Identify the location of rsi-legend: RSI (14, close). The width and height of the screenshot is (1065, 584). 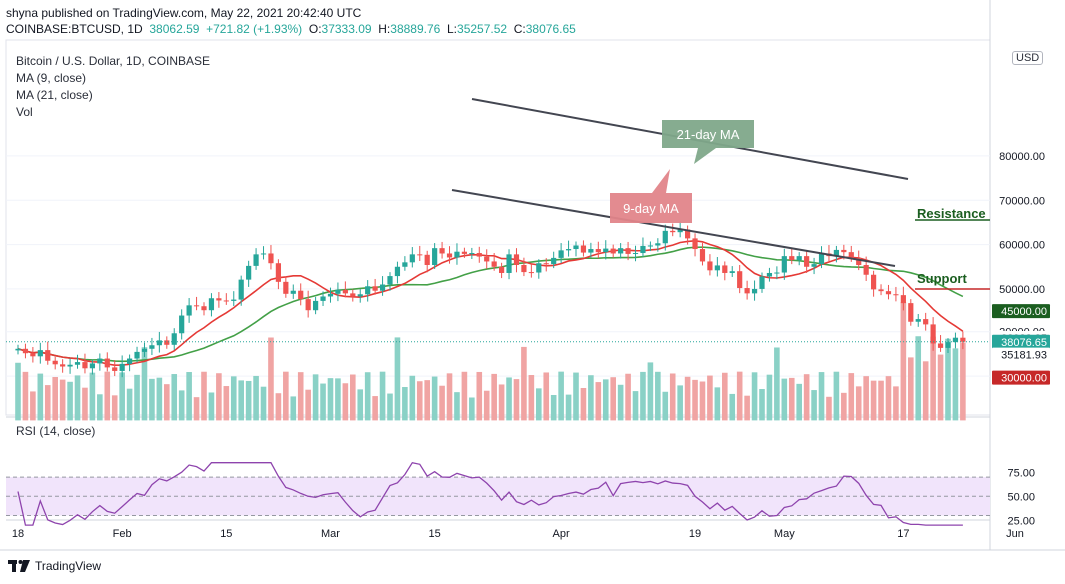
(56, 431).